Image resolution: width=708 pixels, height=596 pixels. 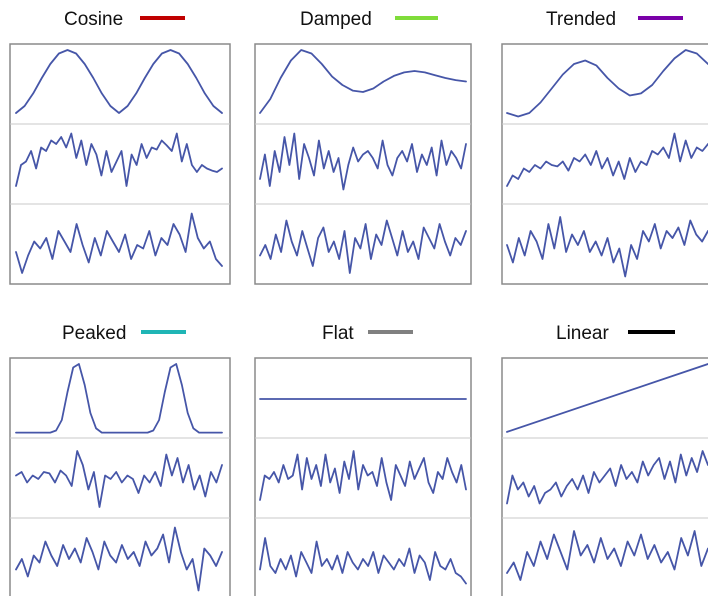 What do you see at coordinates (581, 19) in the screenshot?
I see `panel-title: Trended` at bounding box center [581, 19].